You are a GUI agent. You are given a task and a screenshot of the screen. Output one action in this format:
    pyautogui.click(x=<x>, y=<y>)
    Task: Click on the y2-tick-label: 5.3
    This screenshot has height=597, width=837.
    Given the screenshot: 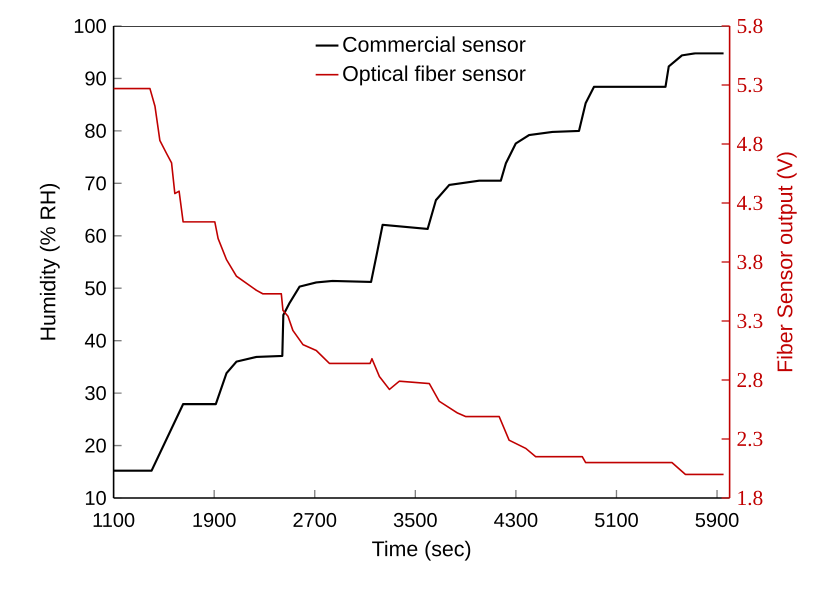 What is the action you would take?
    pyautogui.click(x=750, y=85)
    